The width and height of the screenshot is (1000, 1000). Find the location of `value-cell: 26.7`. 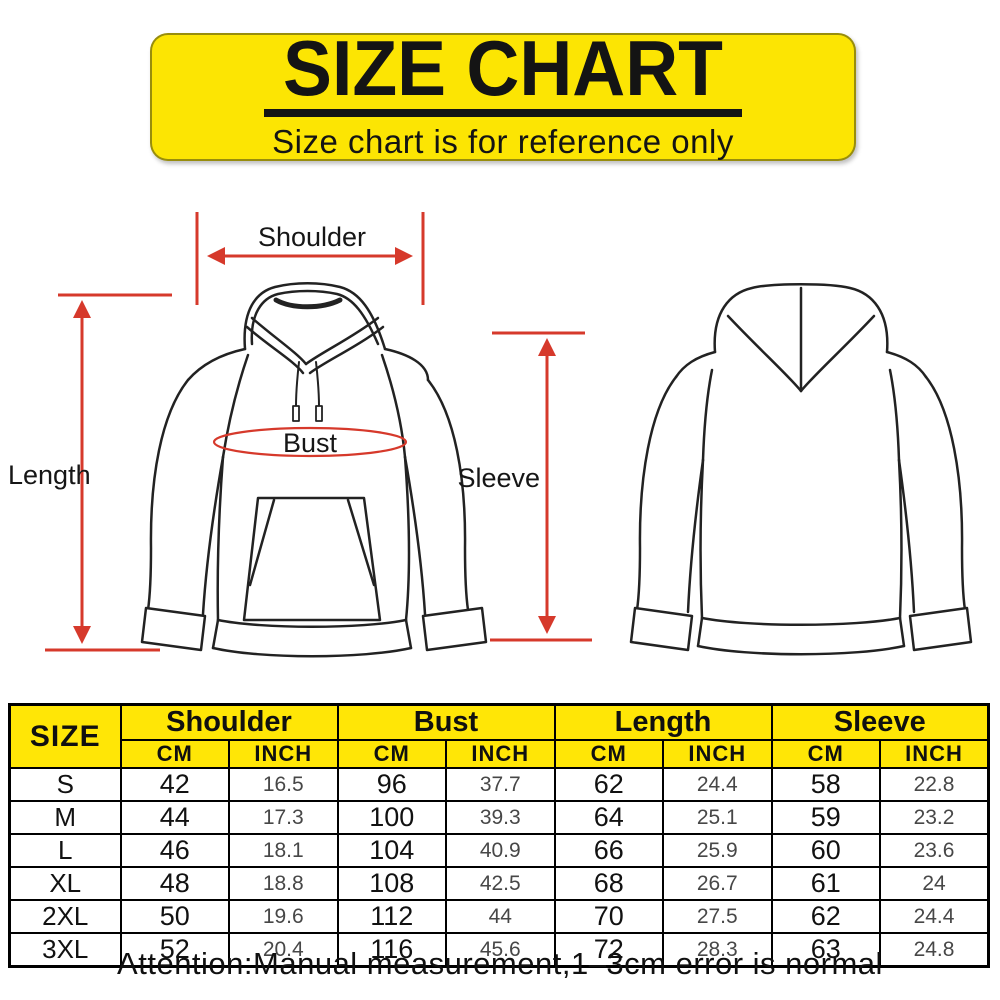

value-cell: 26.7 is located at coordinates (717, 883).